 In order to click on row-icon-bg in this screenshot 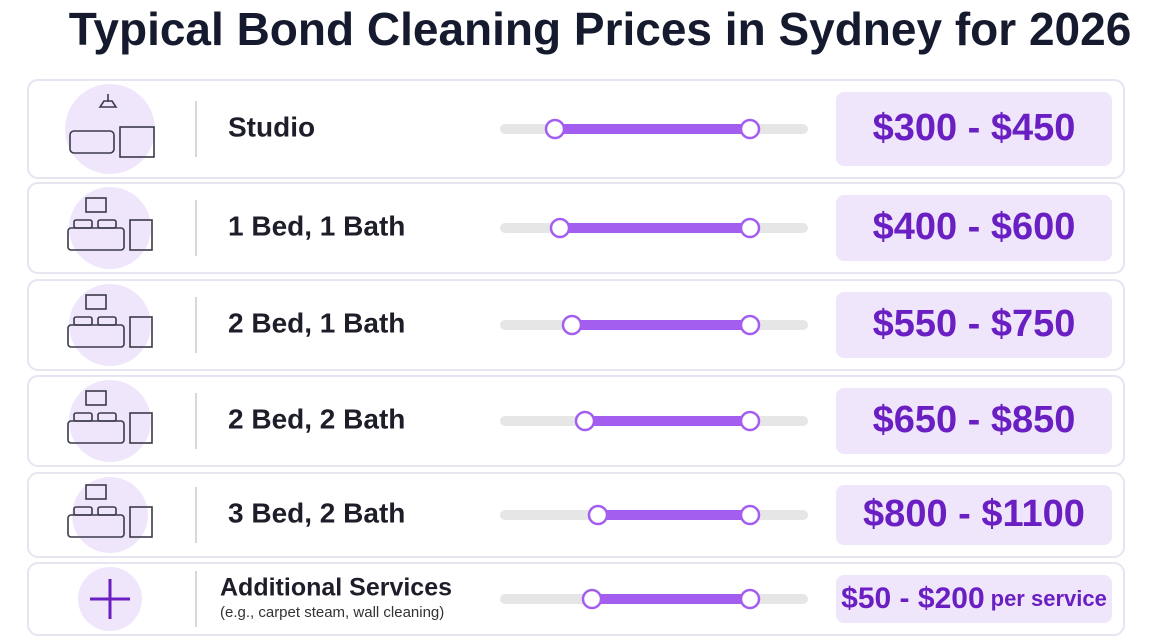, I will do `click(110, 129)`.